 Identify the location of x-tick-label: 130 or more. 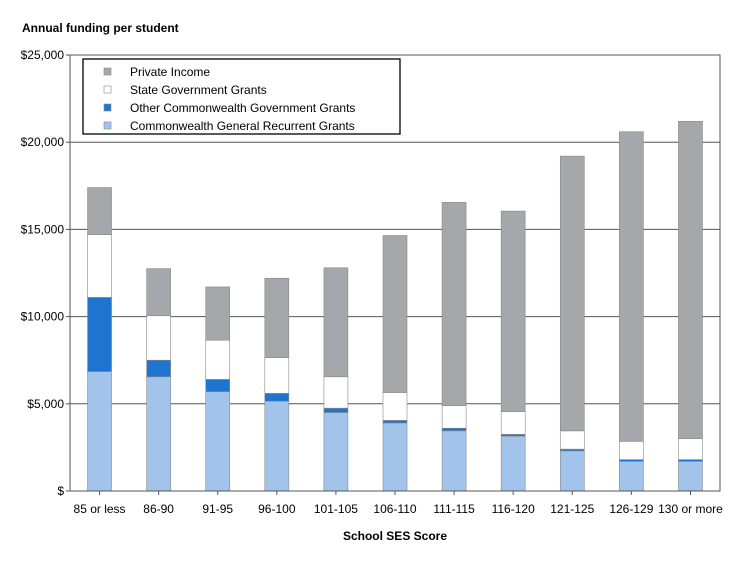
(690, 509).